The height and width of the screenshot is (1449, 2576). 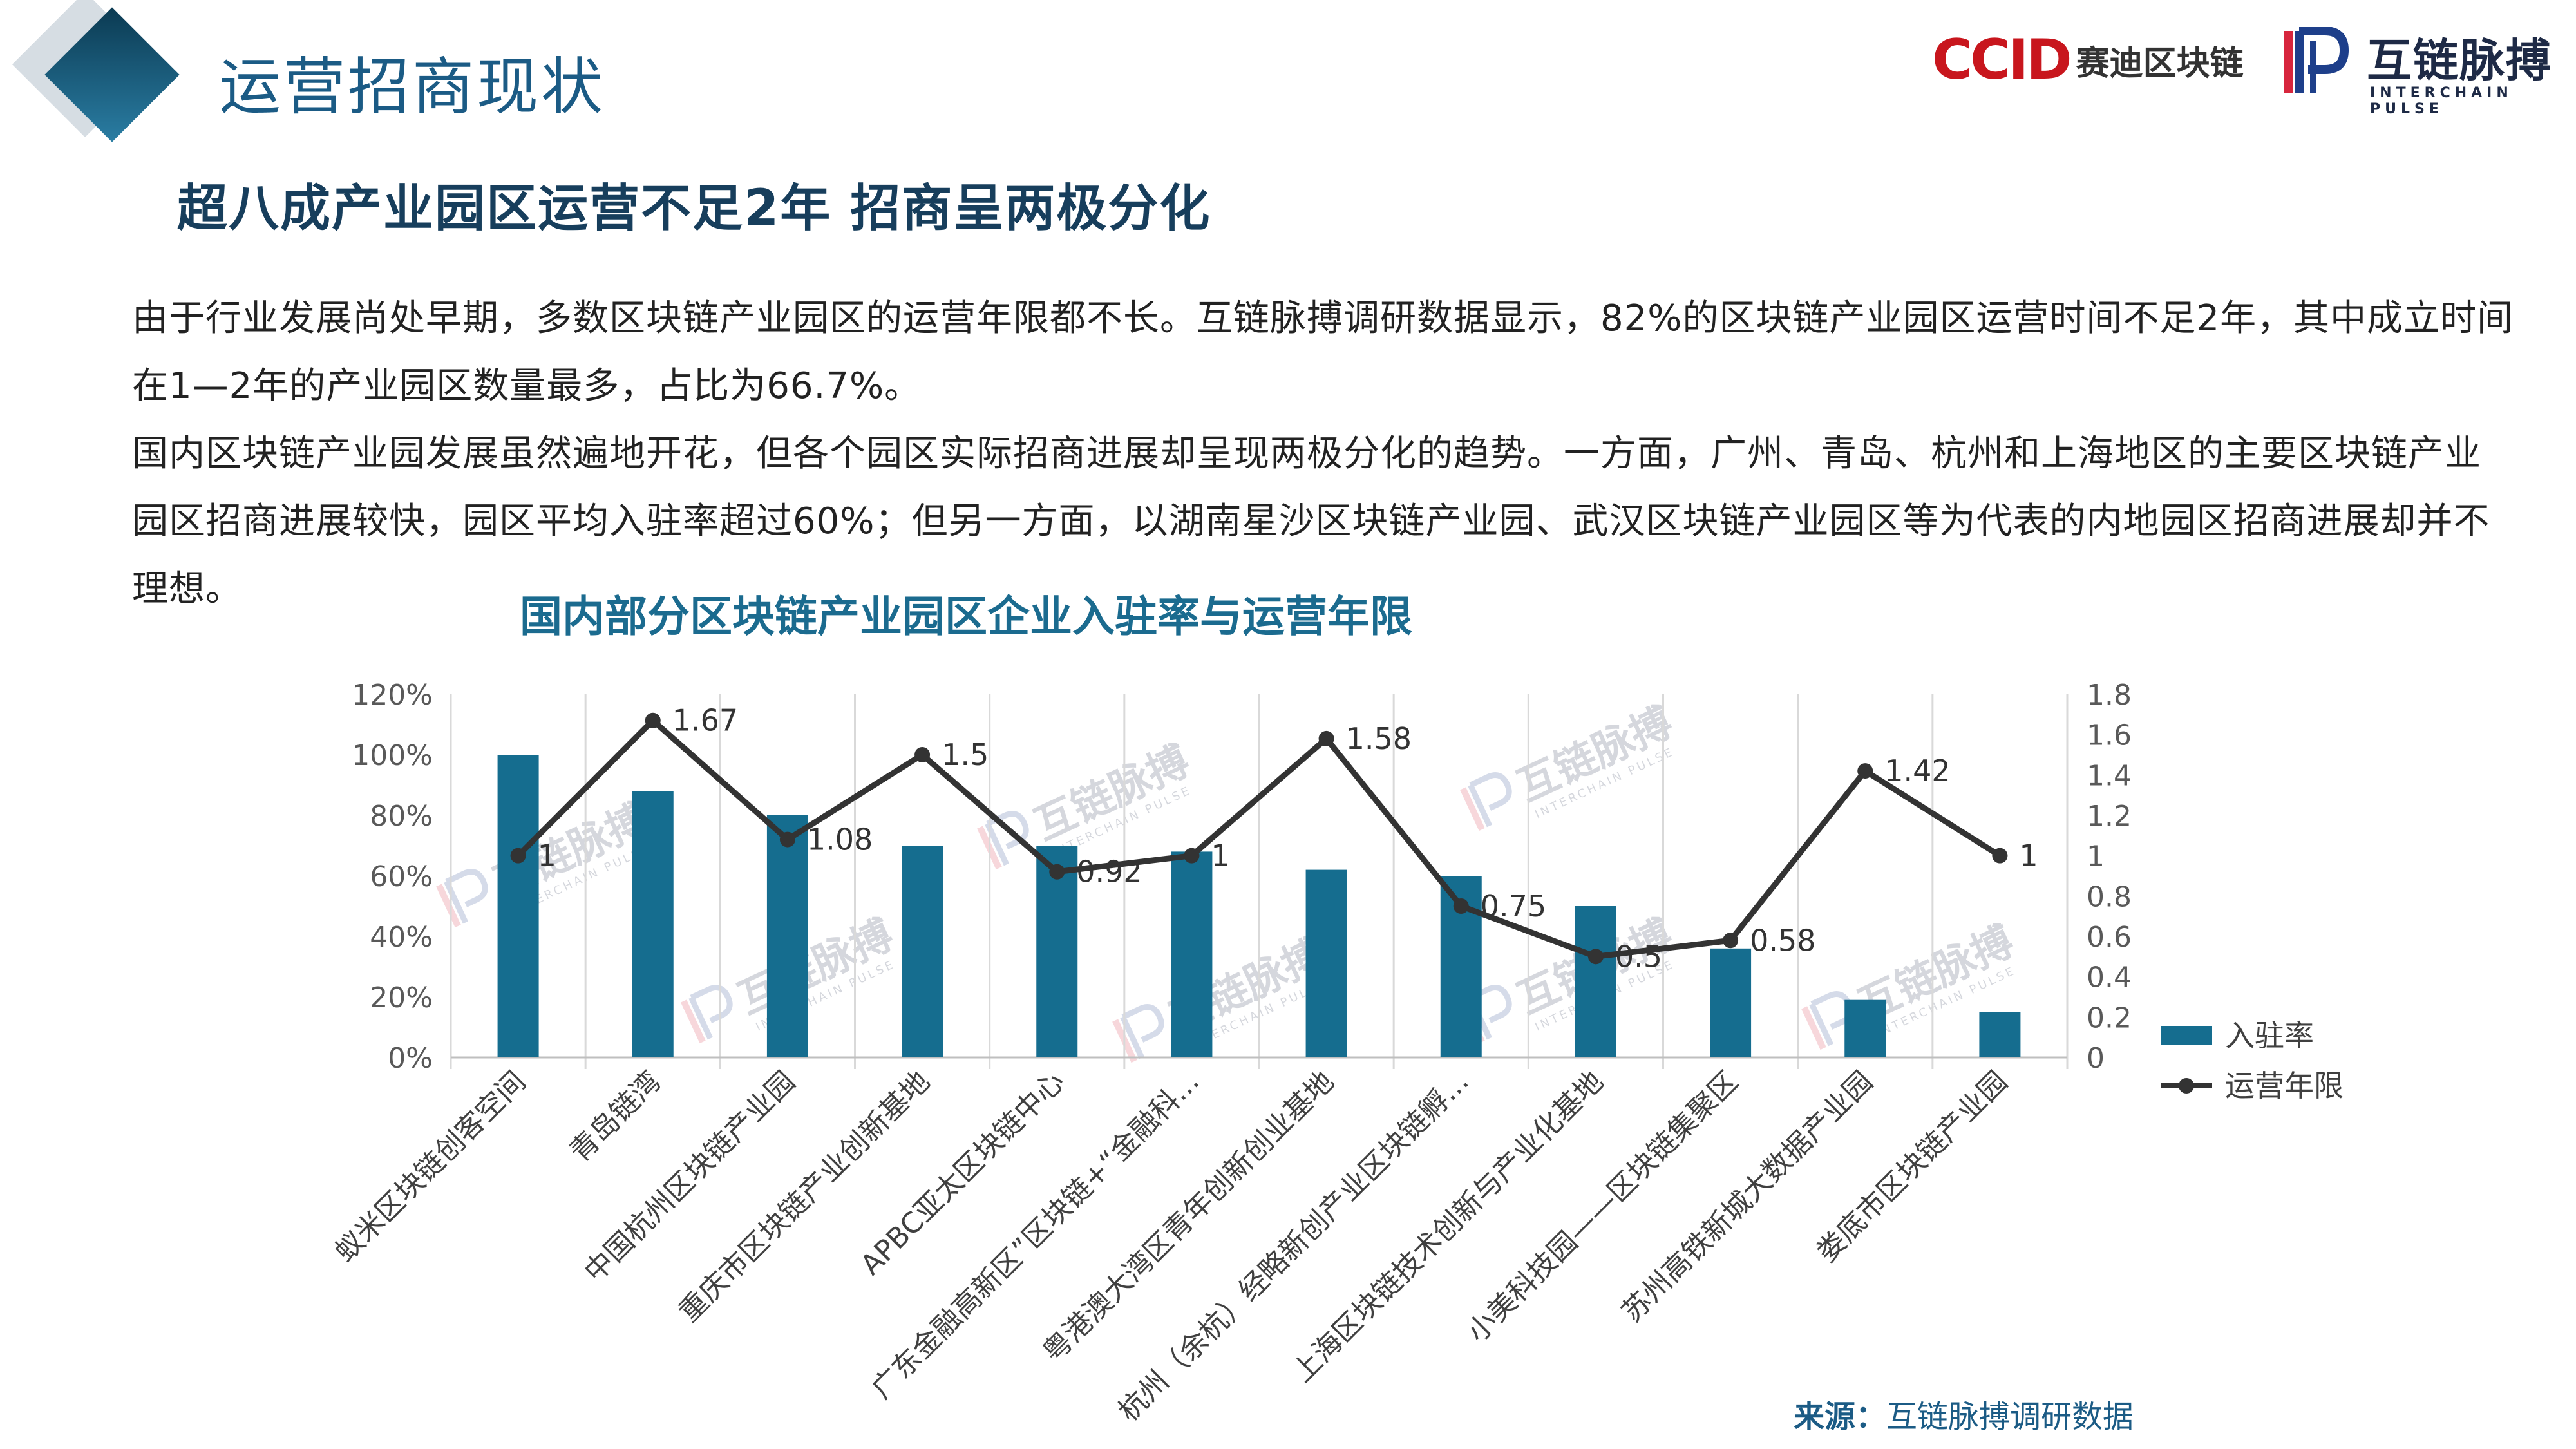 What do you see at coordinates (694, 209) in the screenshot?
I see `headline: 超八成产业园区运营不足2年 招商呈两极分化` at bounding box center [694, 209].